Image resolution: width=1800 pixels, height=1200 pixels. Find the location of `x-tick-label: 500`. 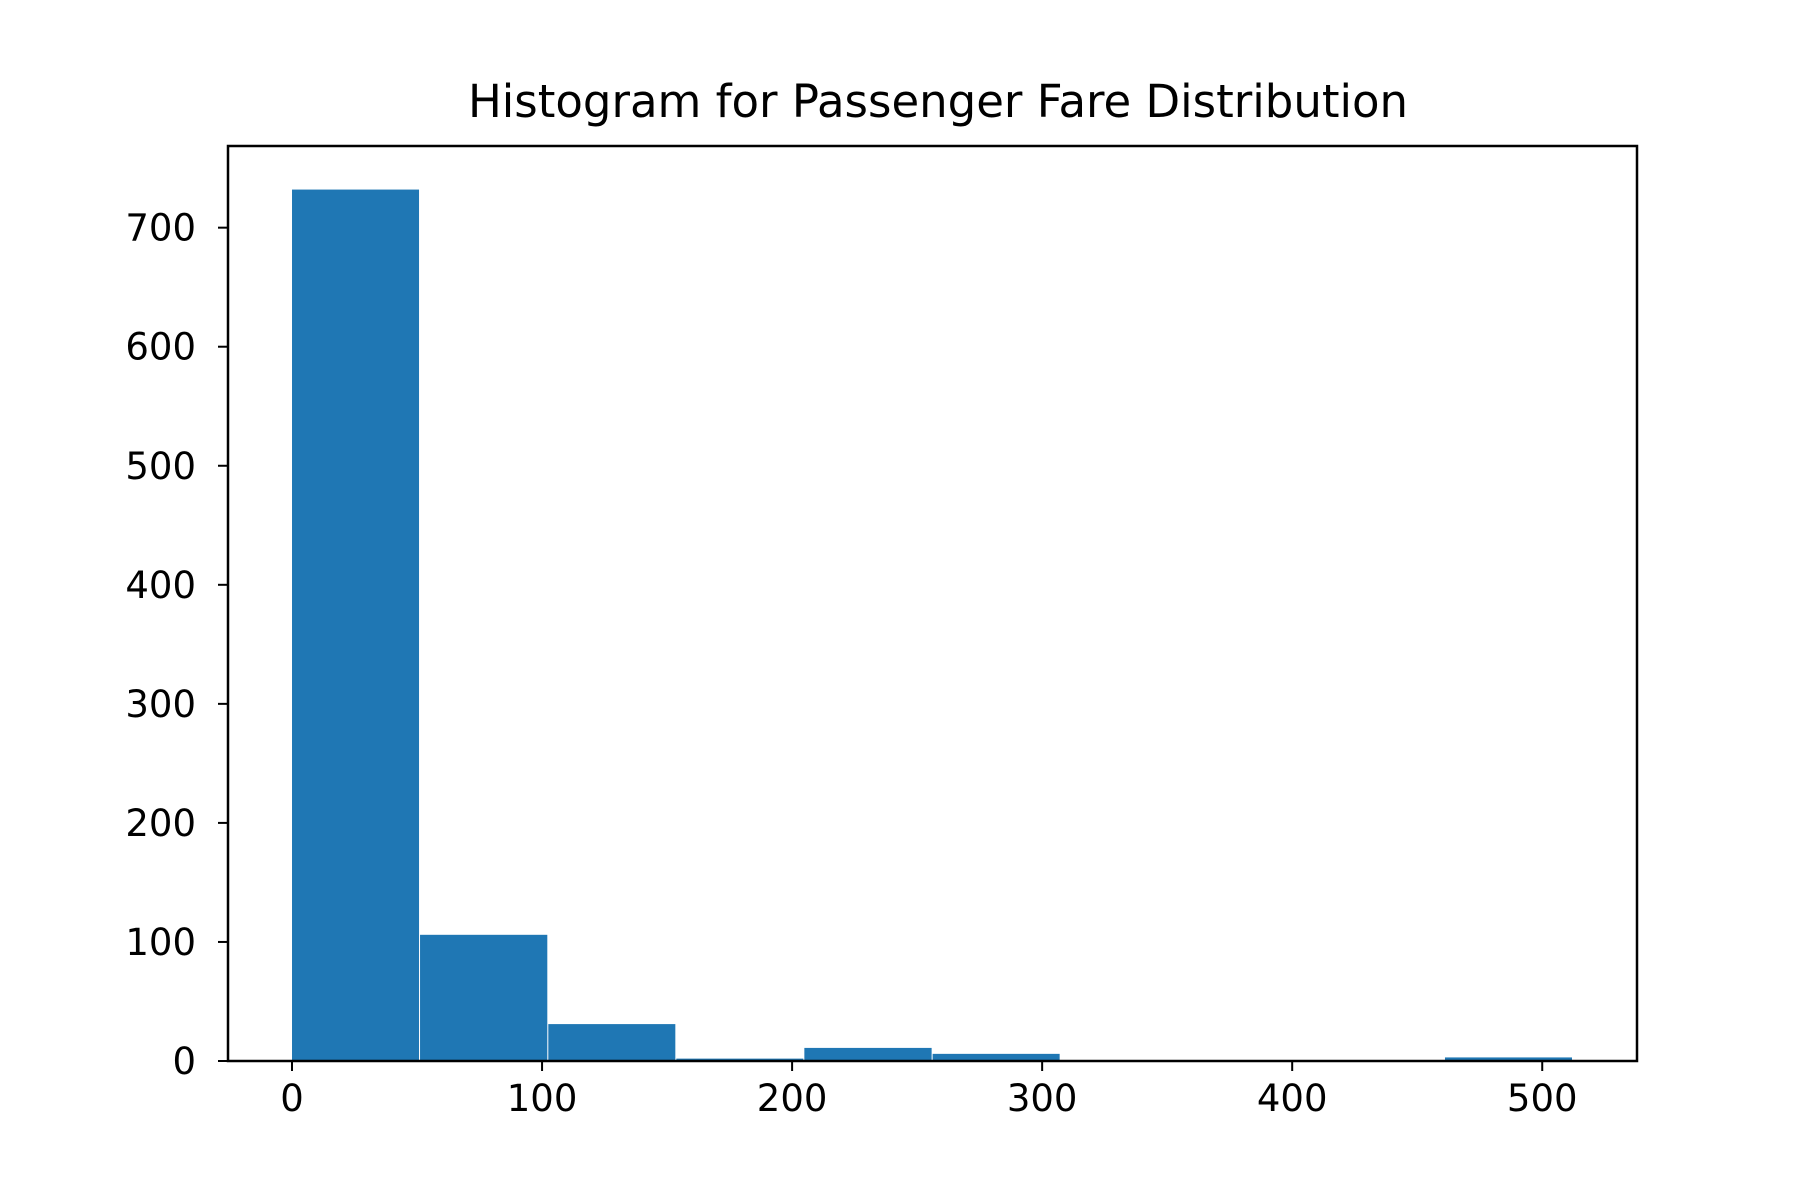

x-tick-label: 500 is located at coordinates (1542, 1098).